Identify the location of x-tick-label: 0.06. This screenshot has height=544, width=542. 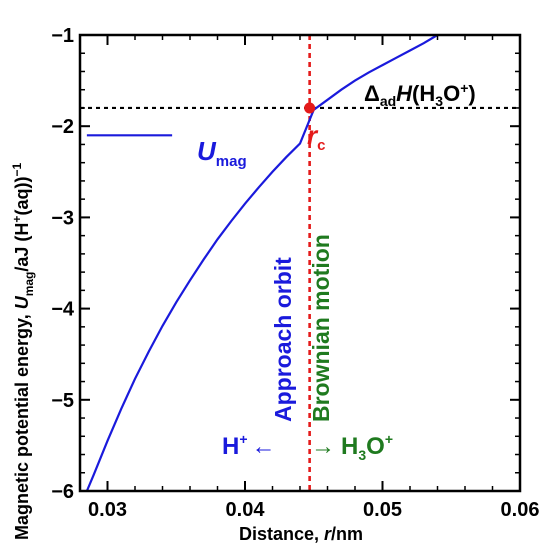
(520, 510).